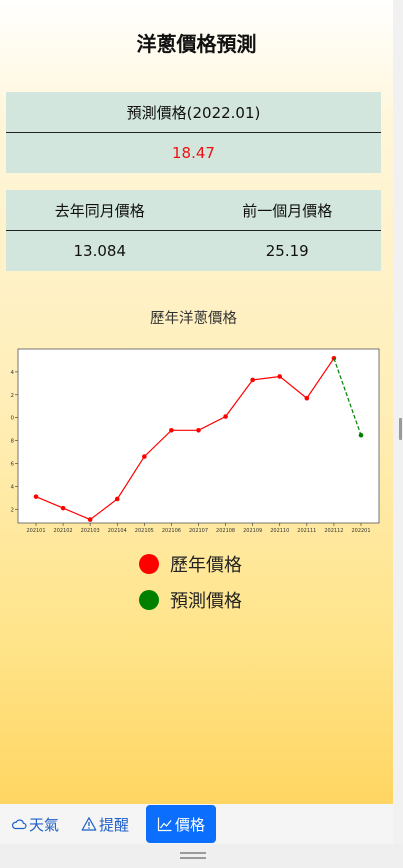 This screenshot has width=403, height=868. Describe the element at coordinates (12, 396) in the screenshot. I see `y-tick-label: 22` at that location.